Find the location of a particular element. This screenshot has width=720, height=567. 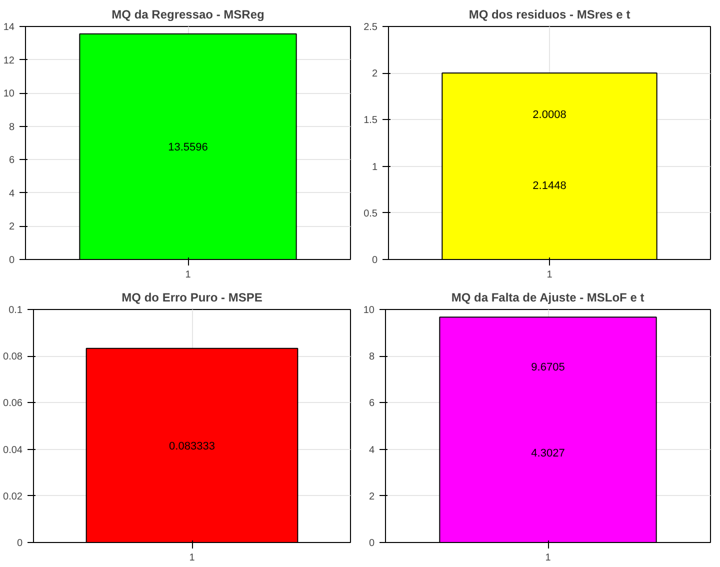

y-tick-label: 14 is located at coordinates (9, 27).